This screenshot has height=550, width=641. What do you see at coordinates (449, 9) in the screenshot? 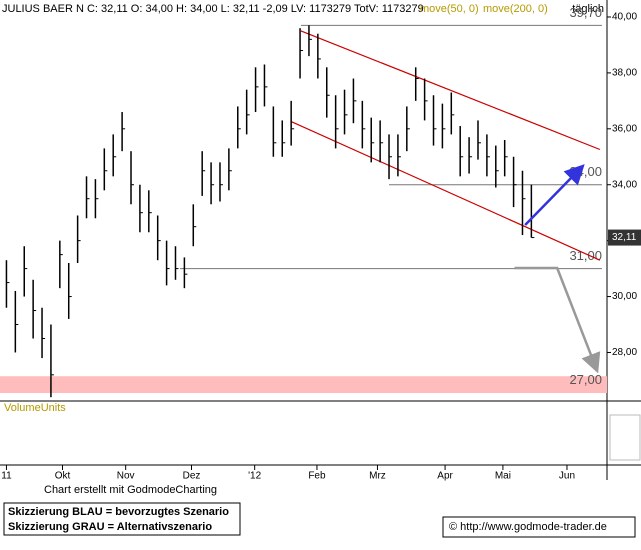
I see `indicator: move(50, 0)` at bounding box center [449, 9].